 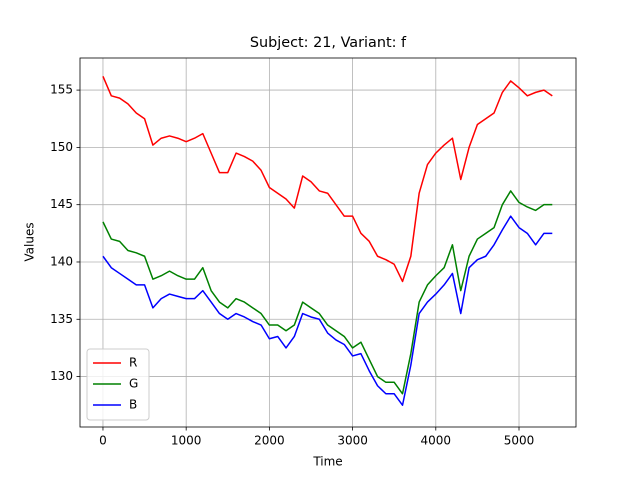 I want to click on y-tick-label: 145, so click(x=61, y=204).